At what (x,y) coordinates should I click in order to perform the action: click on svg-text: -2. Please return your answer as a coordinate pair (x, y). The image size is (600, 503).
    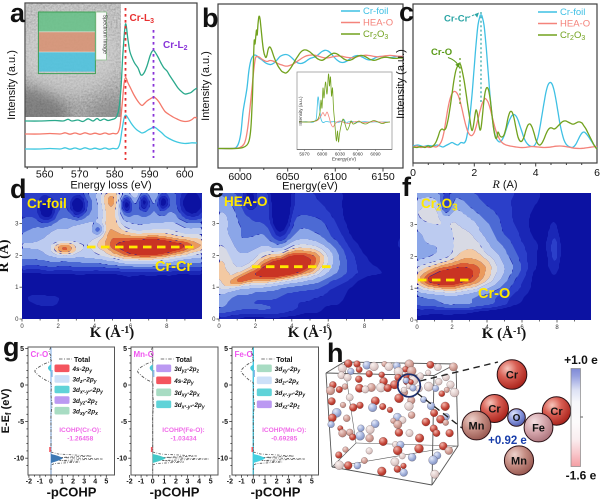
    Looking at the image, I should click on (230, 482).